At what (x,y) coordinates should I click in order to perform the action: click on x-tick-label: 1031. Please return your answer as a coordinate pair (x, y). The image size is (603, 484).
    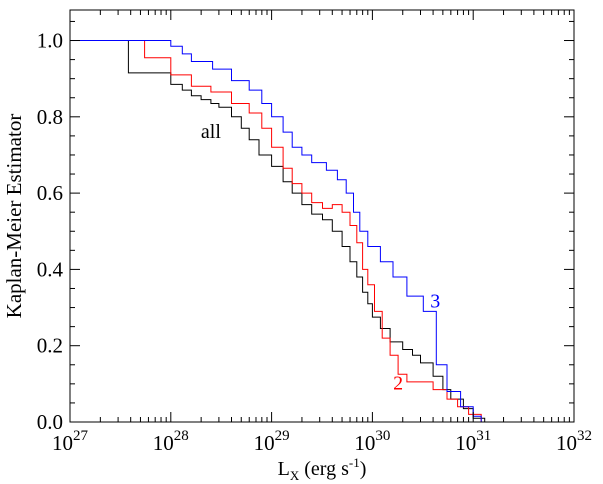
    Looking at the image, I should click on (473, 441).